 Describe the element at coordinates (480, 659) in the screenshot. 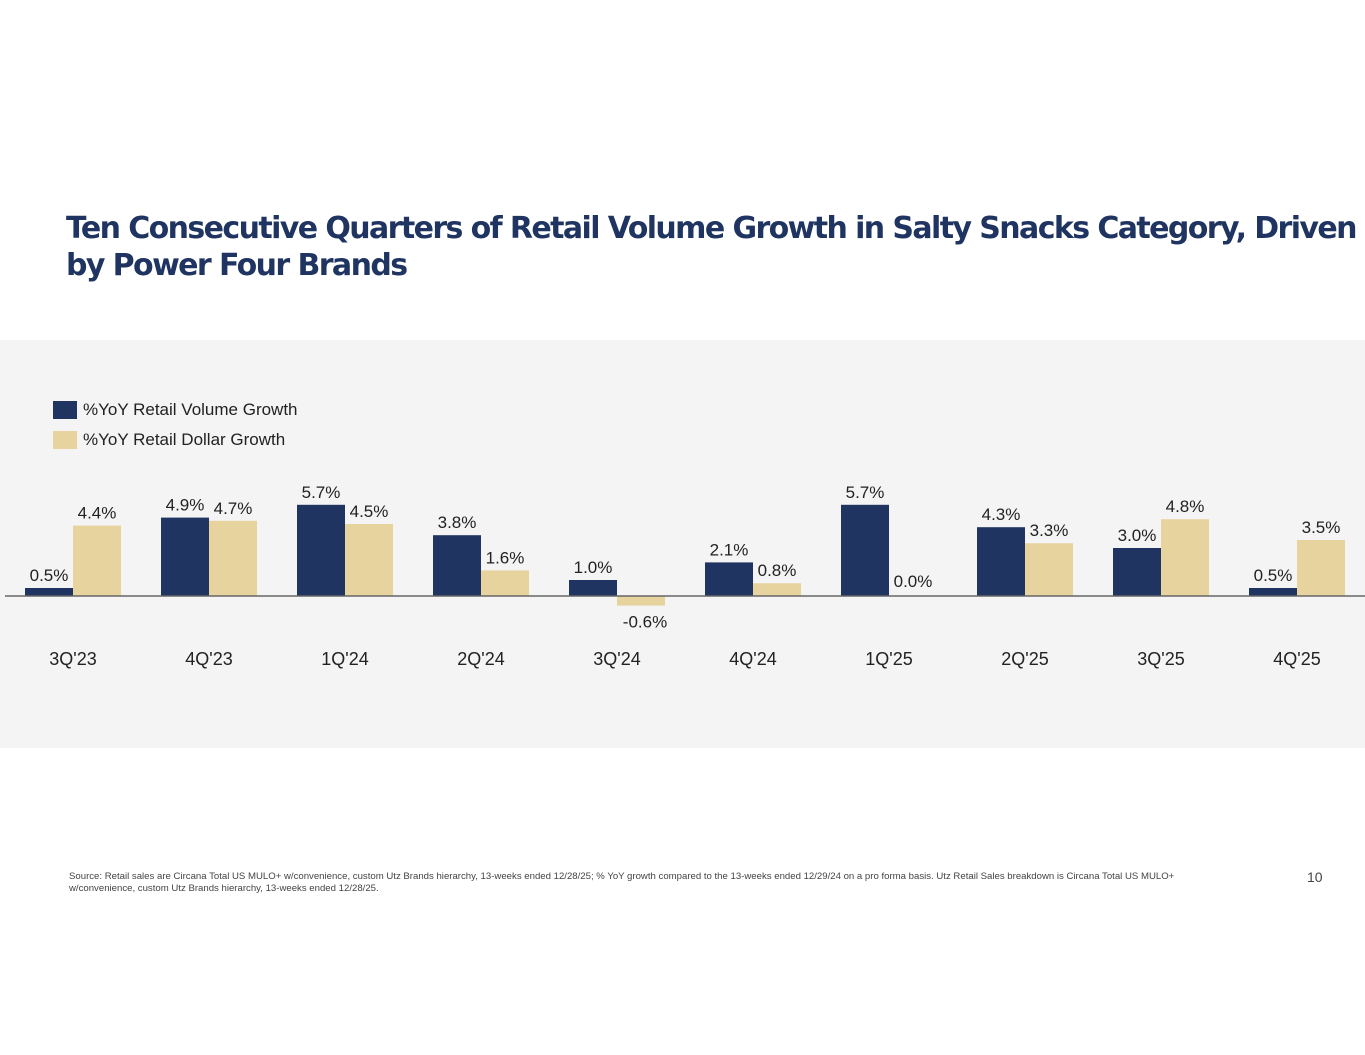

I see `x-tick-label-3: 2Q'24` at that location.